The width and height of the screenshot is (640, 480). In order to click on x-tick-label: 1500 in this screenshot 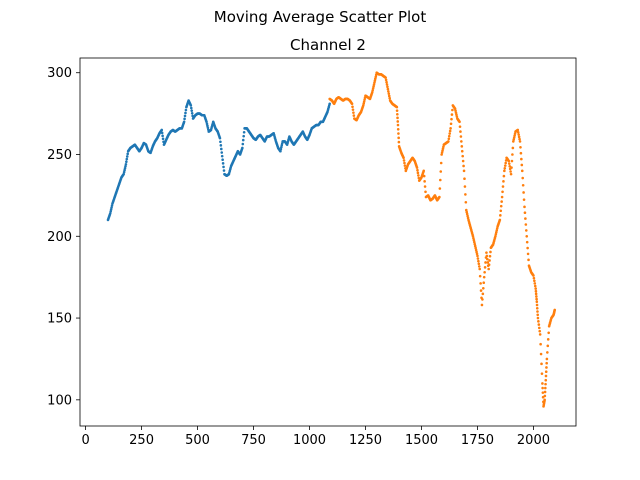, I will do `click(421, 440)`.